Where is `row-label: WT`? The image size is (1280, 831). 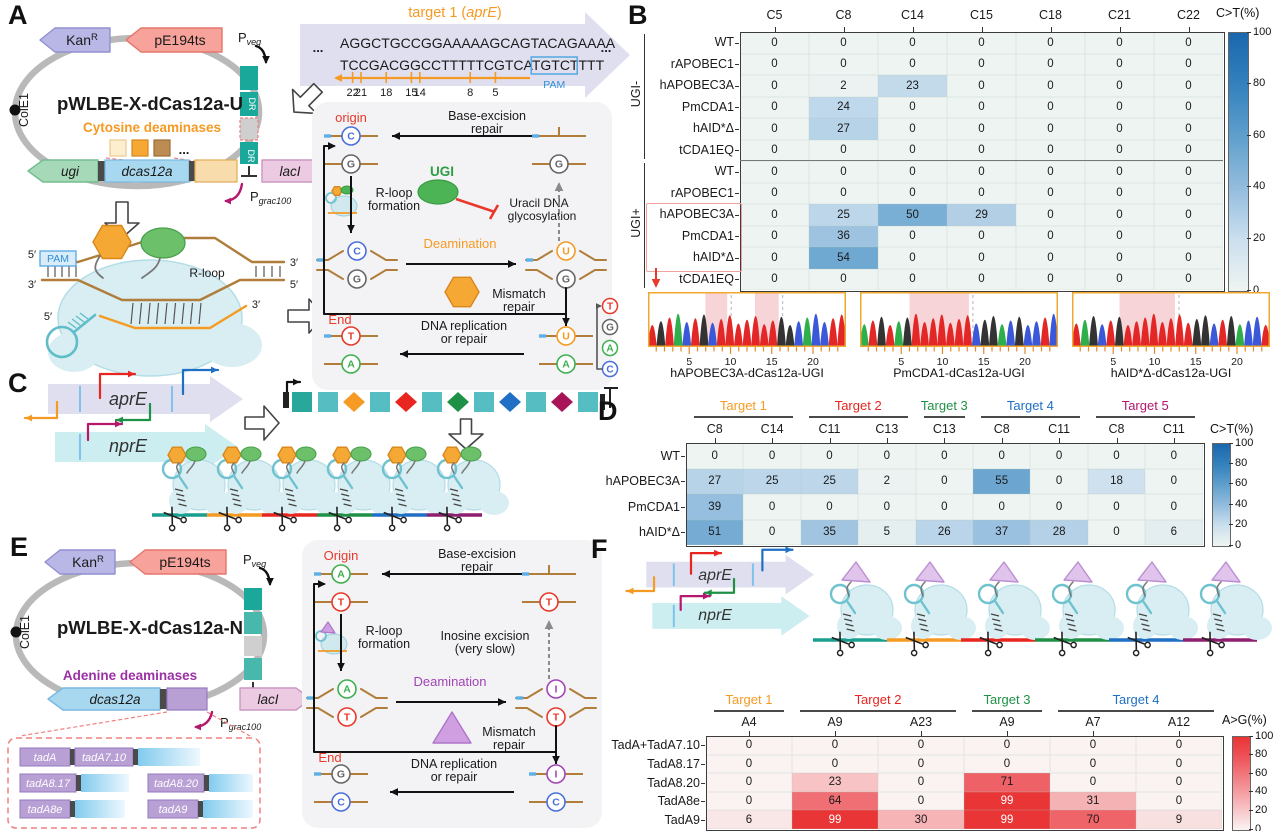
row-label: WT is located at coordinates (724, 42).